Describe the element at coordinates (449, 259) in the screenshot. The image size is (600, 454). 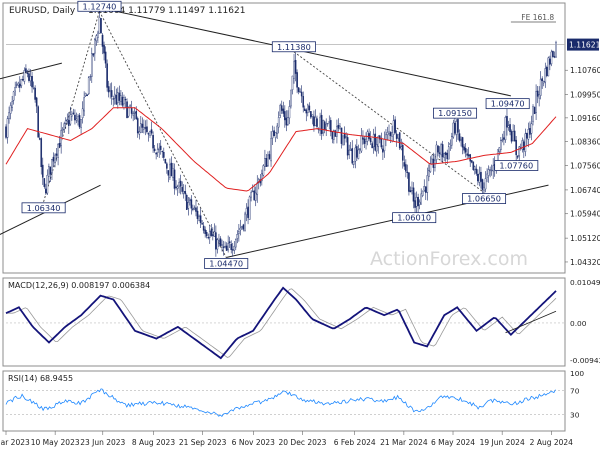
I see `watermark: ActionForex.com` at that location.